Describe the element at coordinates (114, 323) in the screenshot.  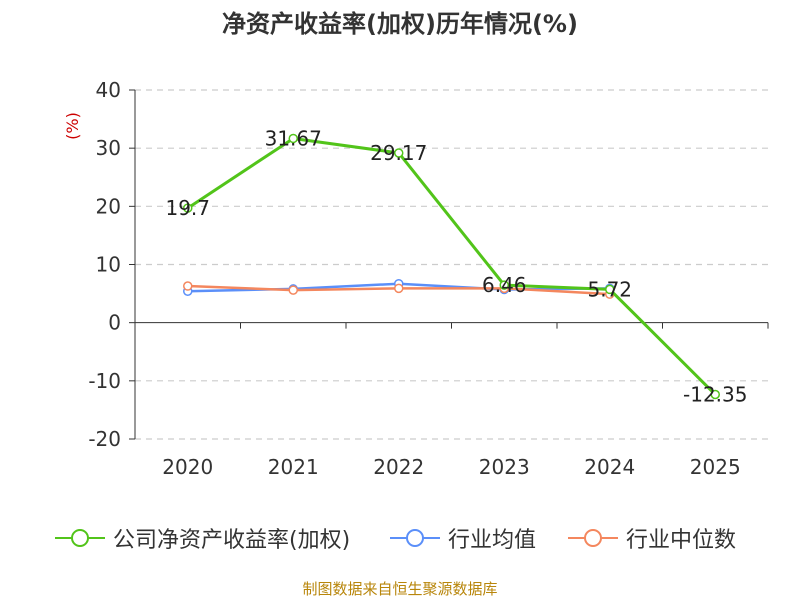
I see `y-tick-label: 0` at that location.